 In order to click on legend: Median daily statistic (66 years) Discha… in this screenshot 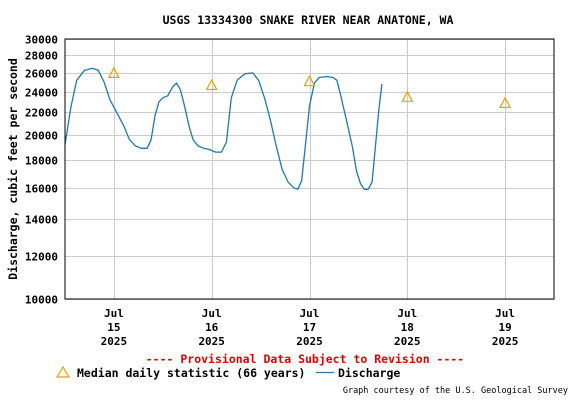, I will do `click(227, 372)`.